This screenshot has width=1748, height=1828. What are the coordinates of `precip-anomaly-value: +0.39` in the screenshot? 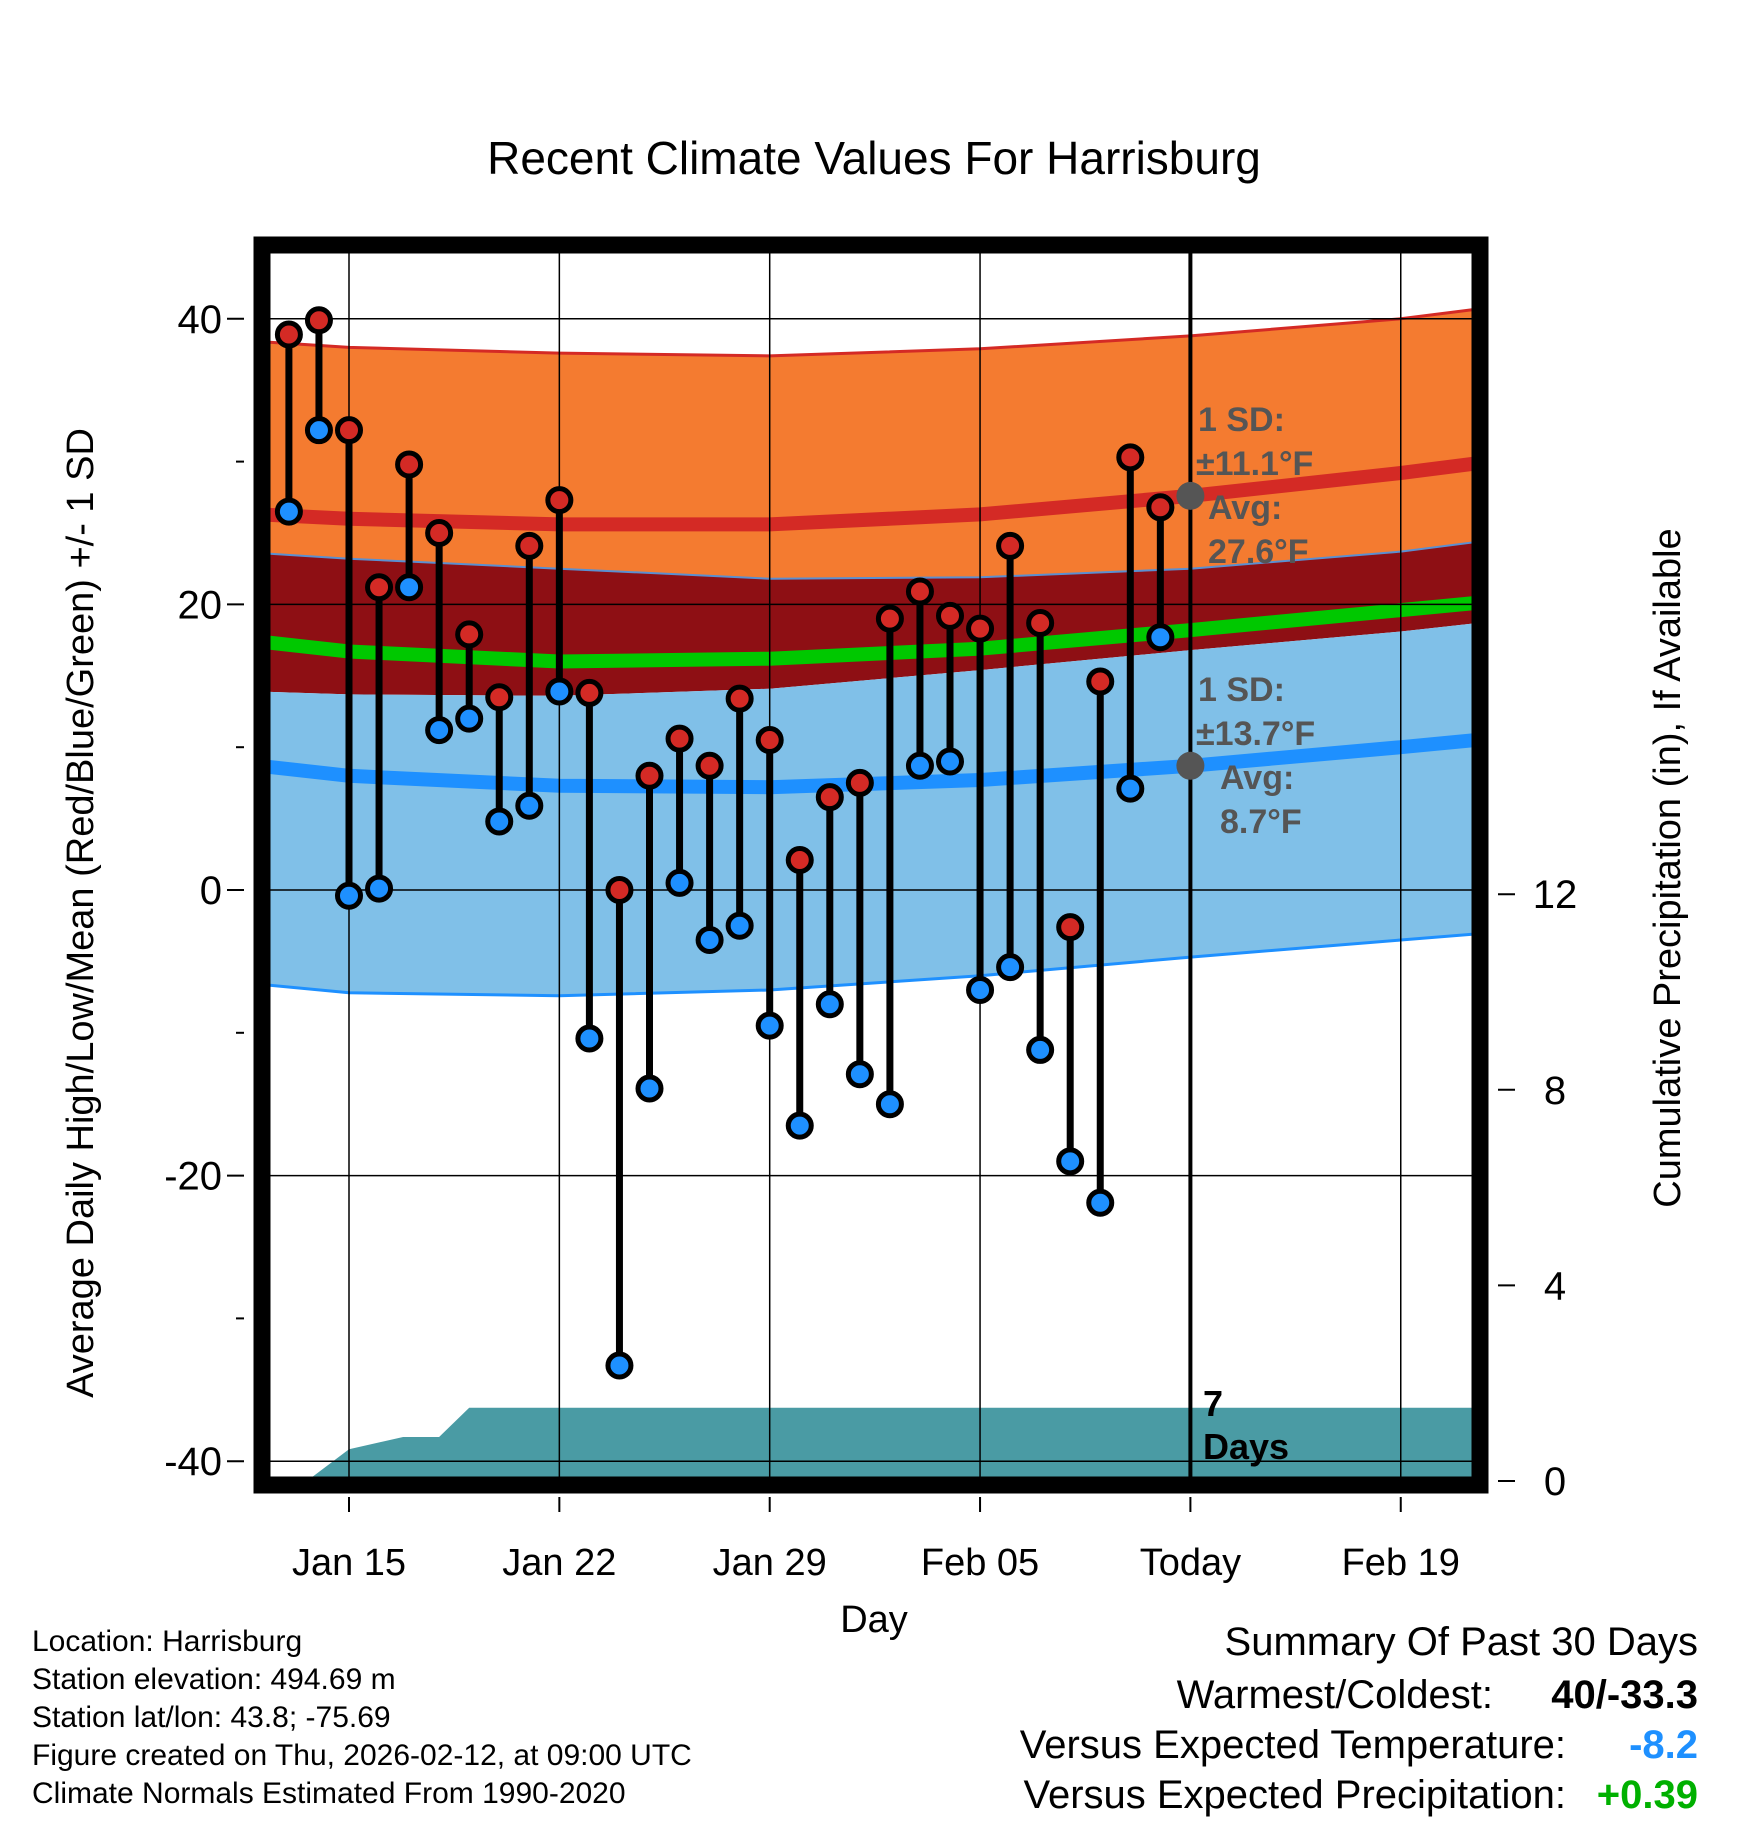 It's located at (1647, 1795).